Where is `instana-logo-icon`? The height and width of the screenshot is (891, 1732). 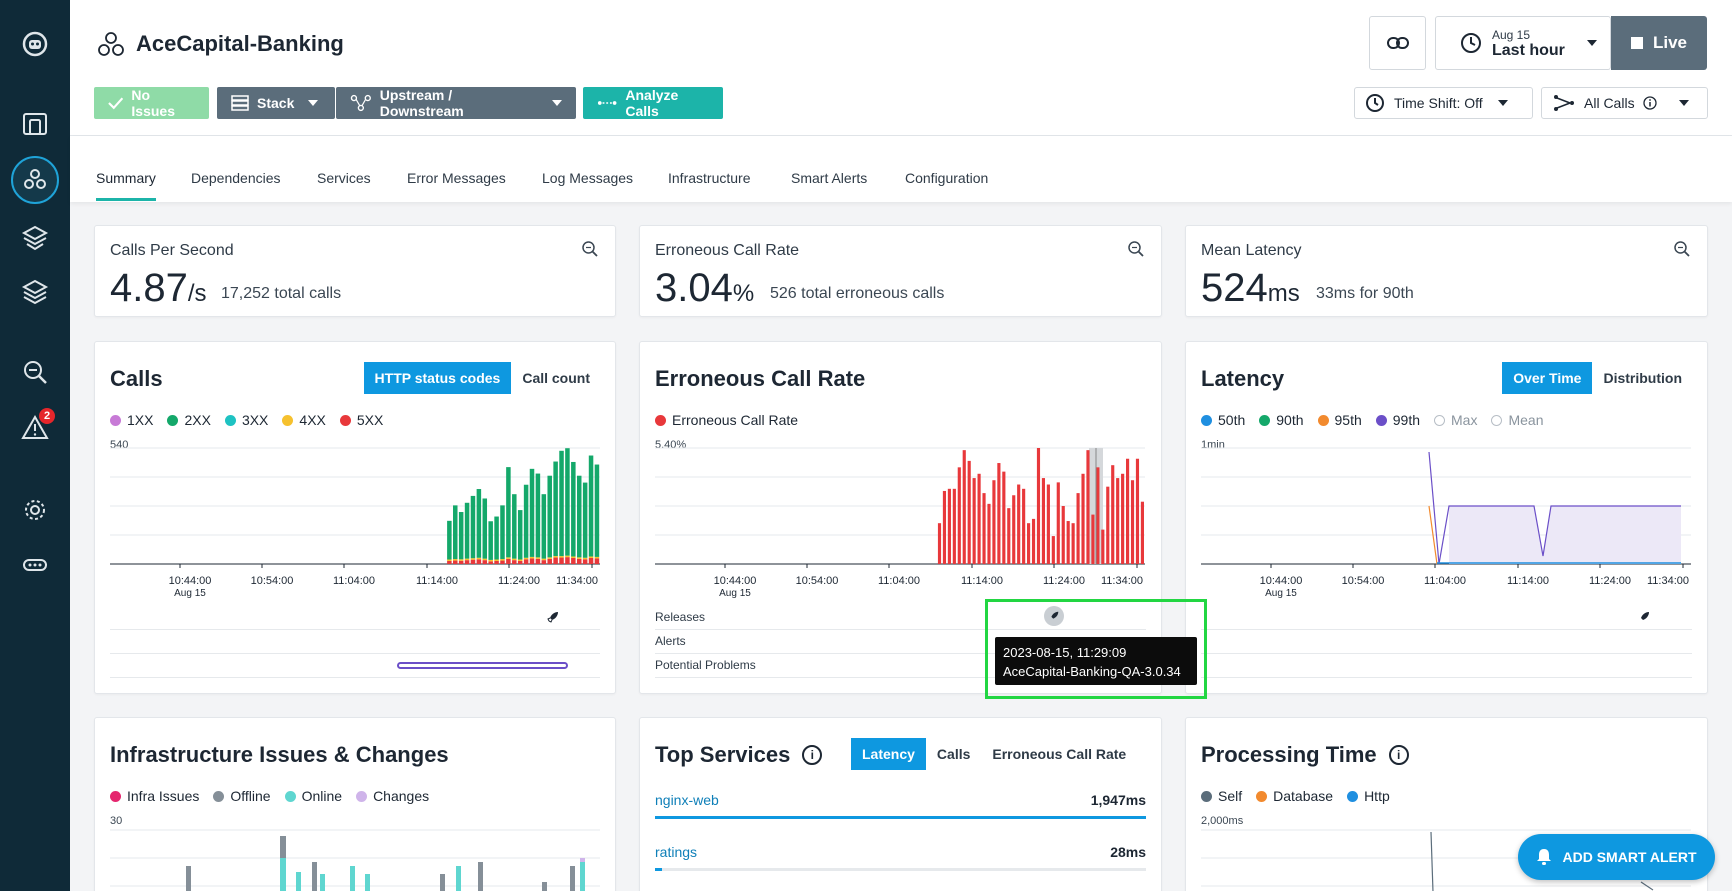
instana-logo-icon is located at coordinates (35, 44).